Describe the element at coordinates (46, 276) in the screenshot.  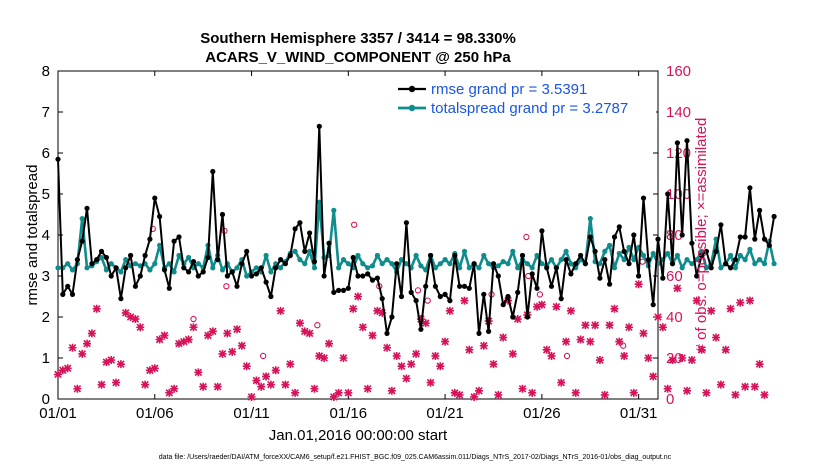
I see `y-tick-label: 3` at that location.